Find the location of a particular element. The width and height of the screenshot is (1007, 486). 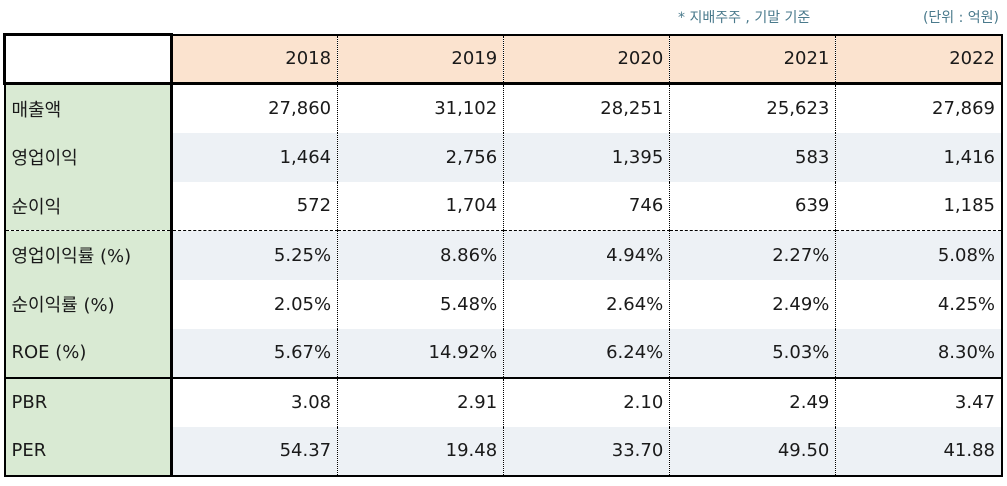

unit-note: (단위 : 억원) is located at coordinates (960, 18).